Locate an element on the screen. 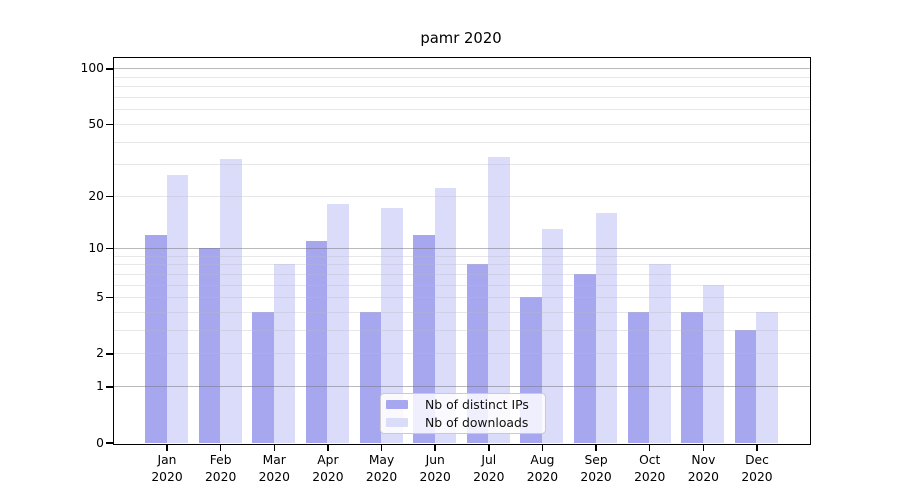  legend-item-distinct-ips: Nb of distinct IPs is located at coordinates (465, 404).